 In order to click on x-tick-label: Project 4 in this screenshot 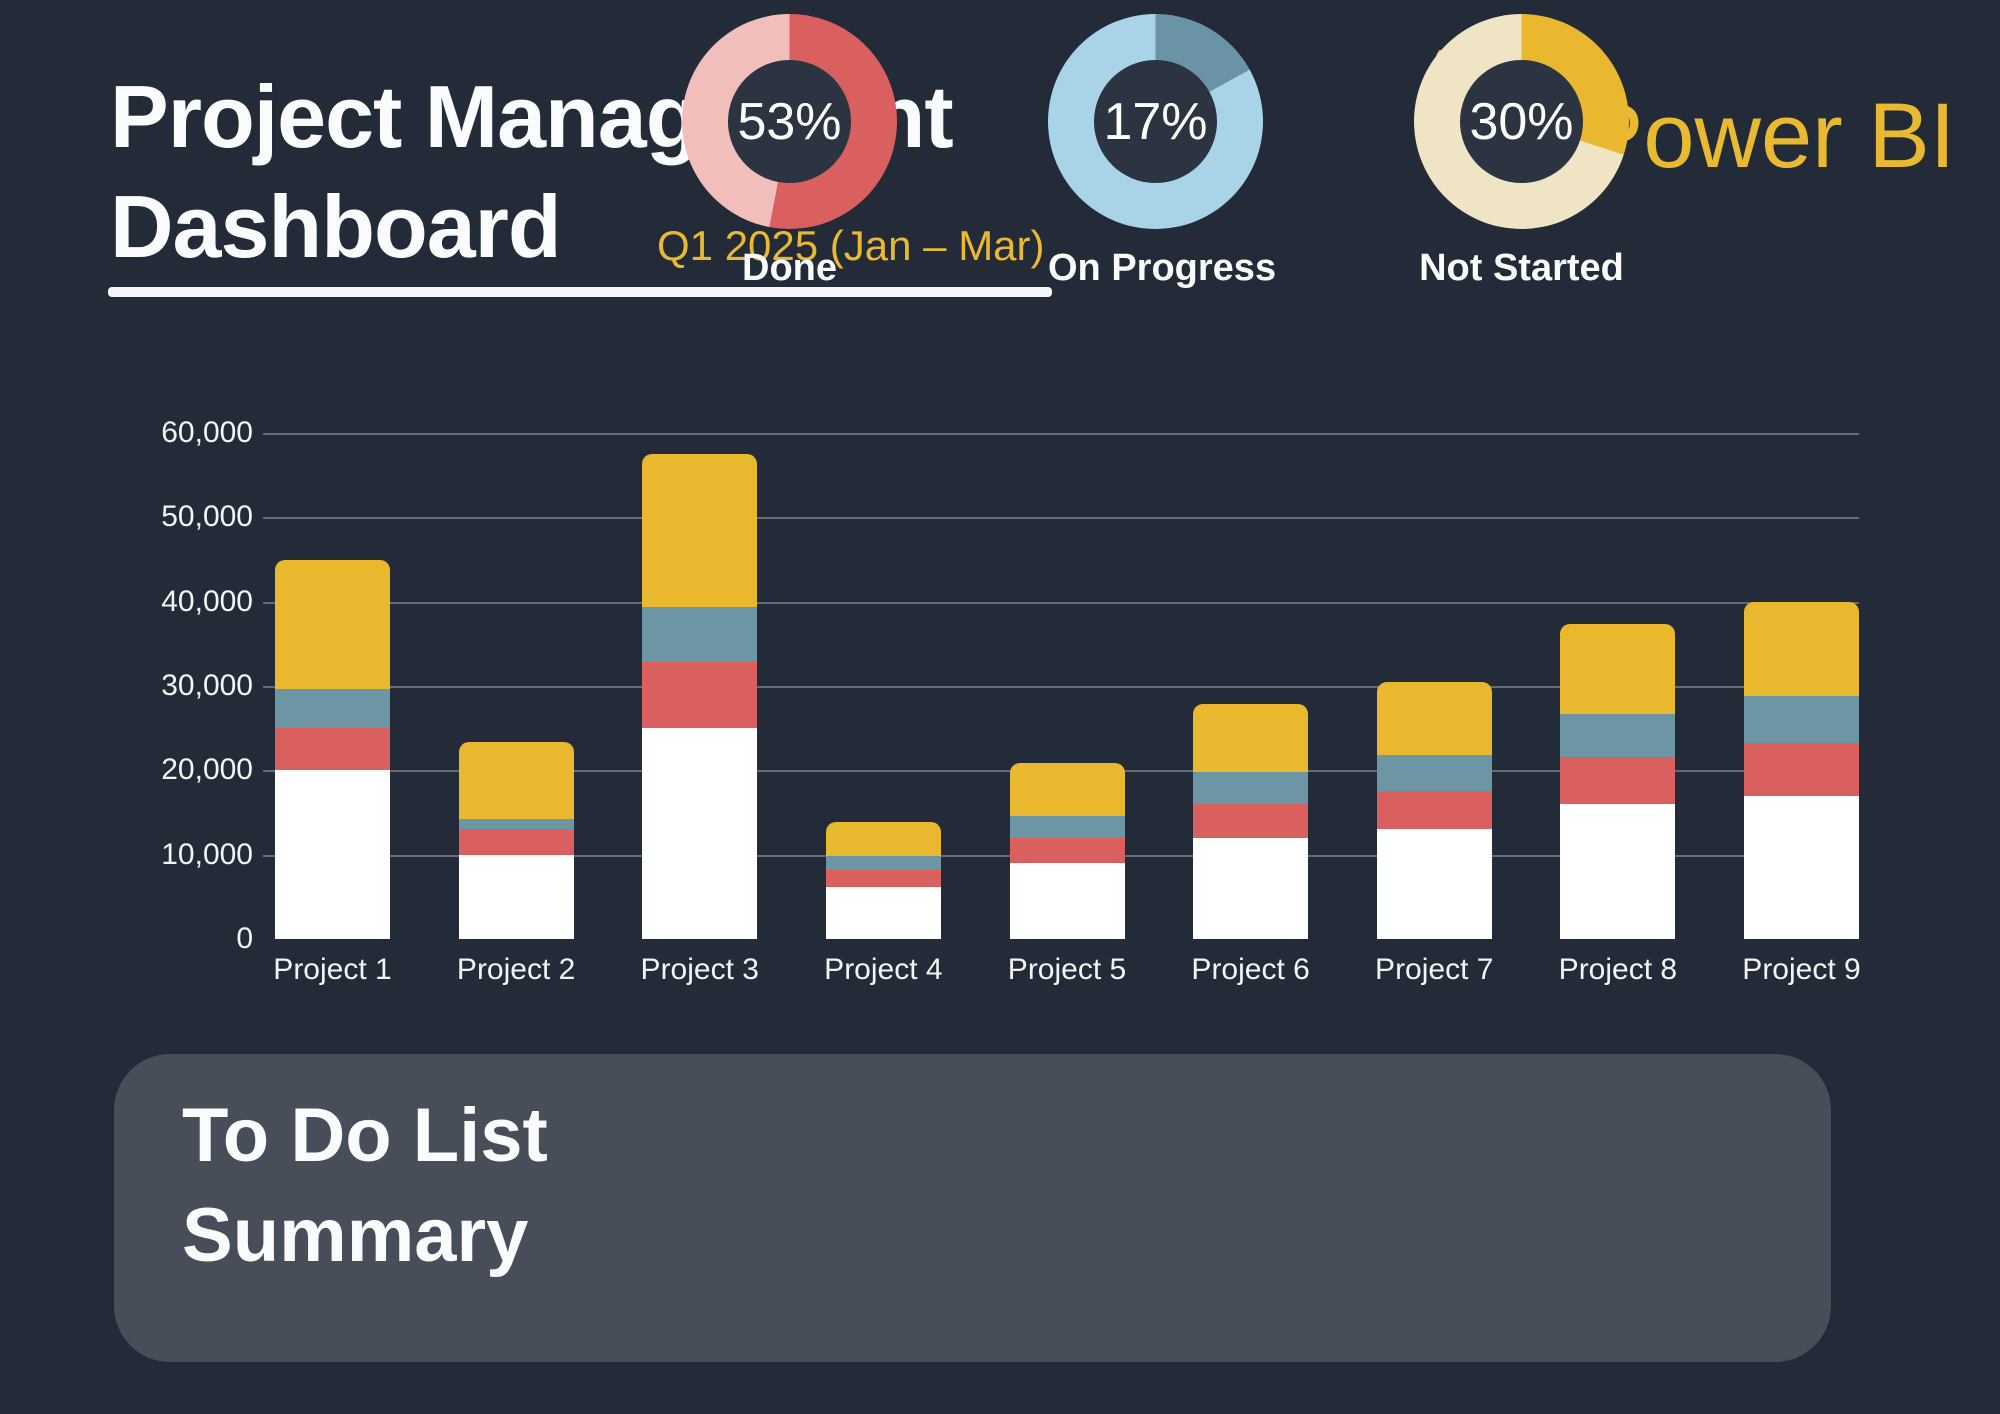, I will do `click(883, 969)`.